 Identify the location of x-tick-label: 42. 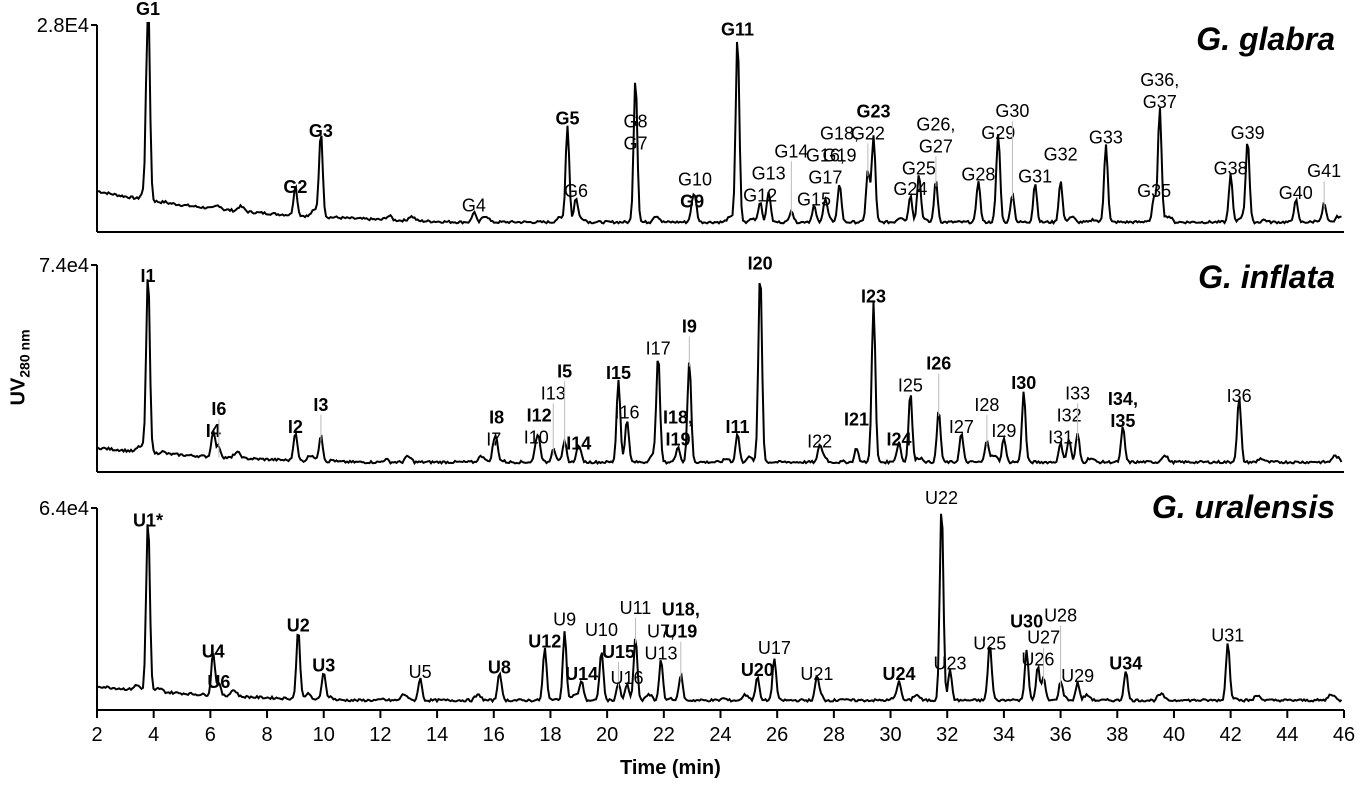
(1231, 735).